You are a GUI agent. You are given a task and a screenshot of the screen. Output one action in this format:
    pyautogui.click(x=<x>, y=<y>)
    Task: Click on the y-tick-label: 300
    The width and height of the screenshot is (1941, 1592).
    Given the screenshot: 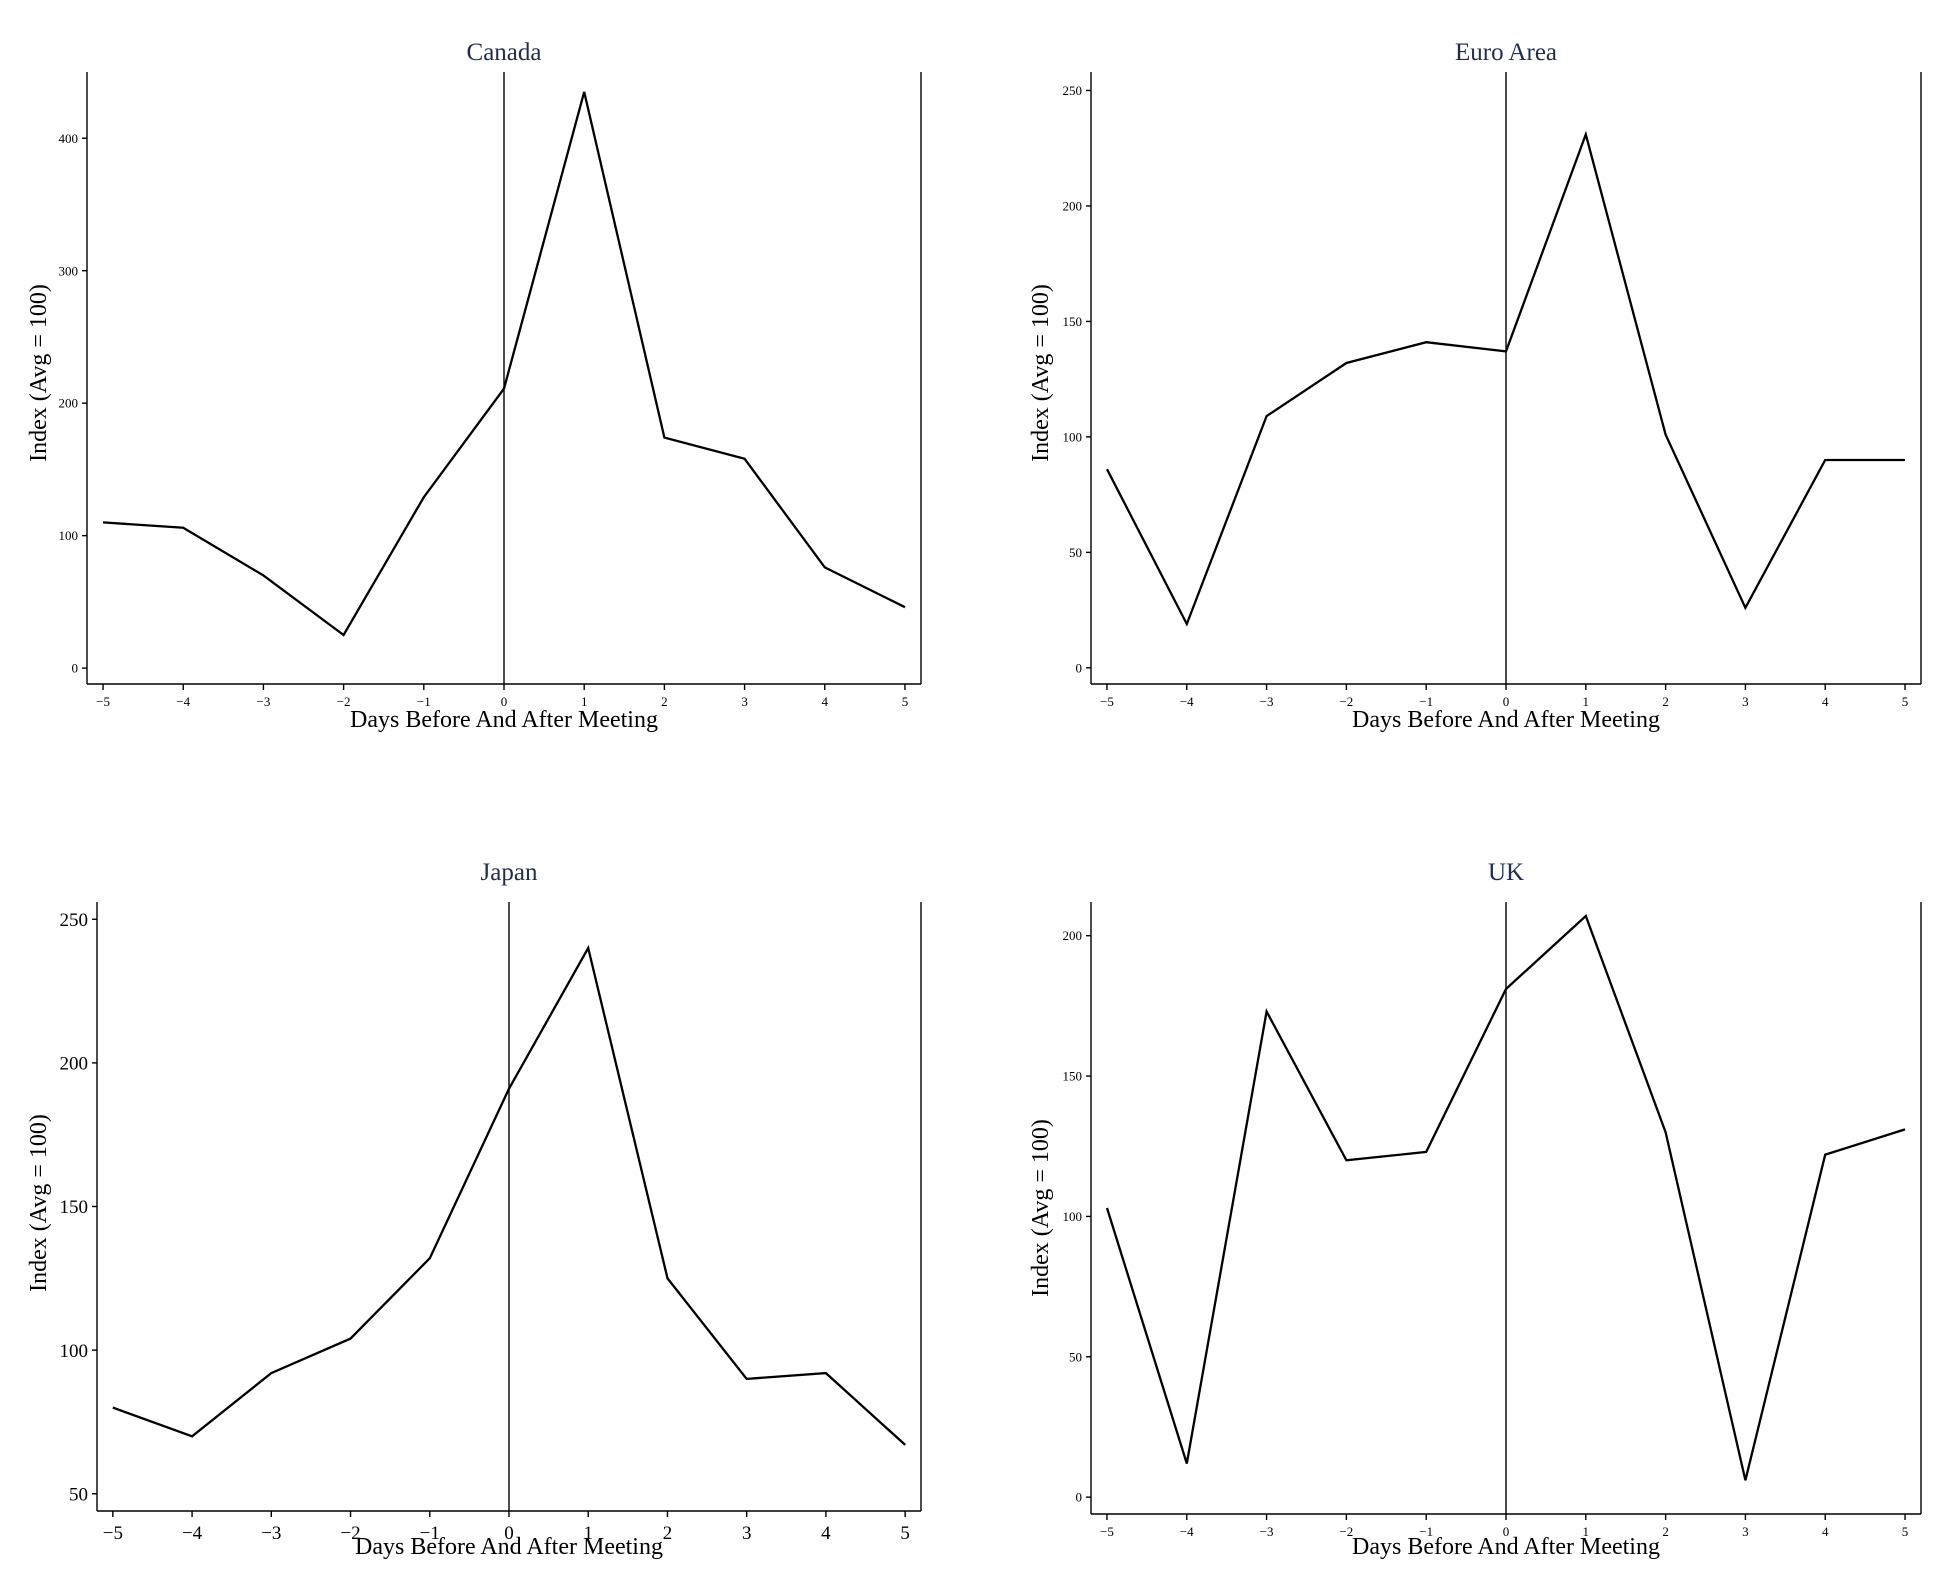 What is the action you would take?
    pyautogui.click(x=69, y=270)
    